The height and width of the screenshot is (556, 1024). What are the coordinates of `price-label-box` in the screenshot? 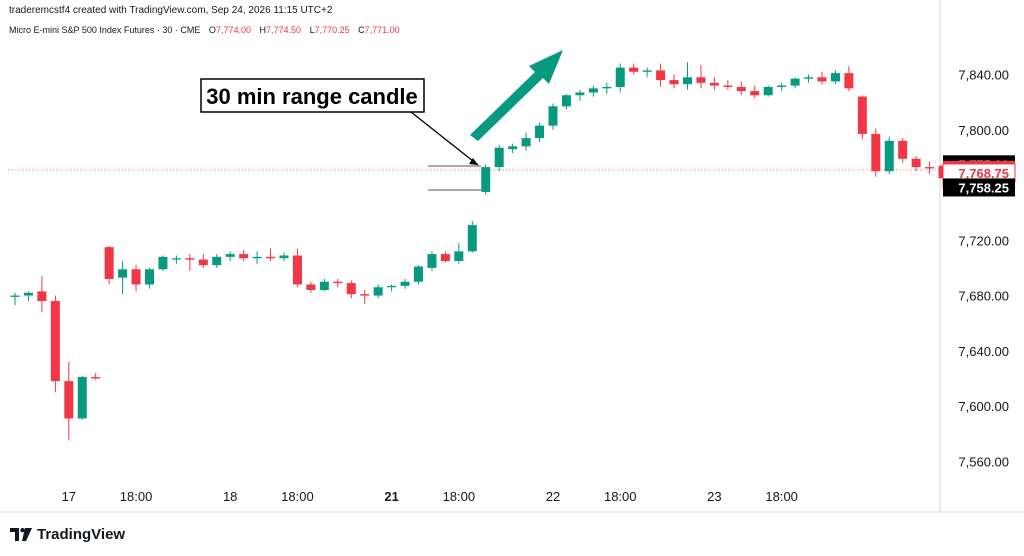 It's located at (979, 187).